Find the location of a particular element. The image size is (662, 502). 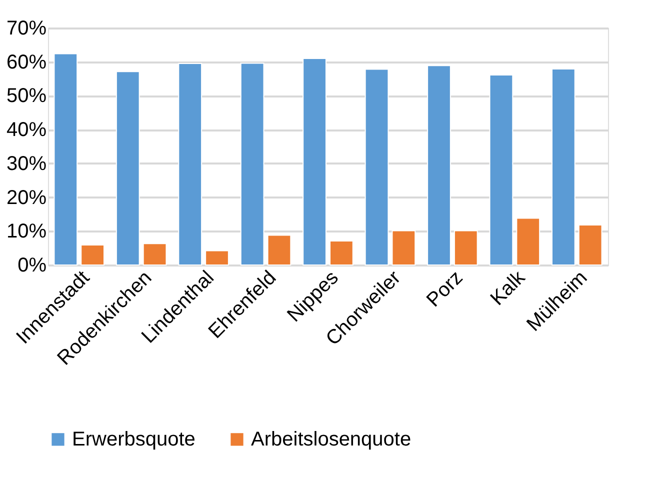

y-tick-label: 50% is located at coordinates (26, 96).